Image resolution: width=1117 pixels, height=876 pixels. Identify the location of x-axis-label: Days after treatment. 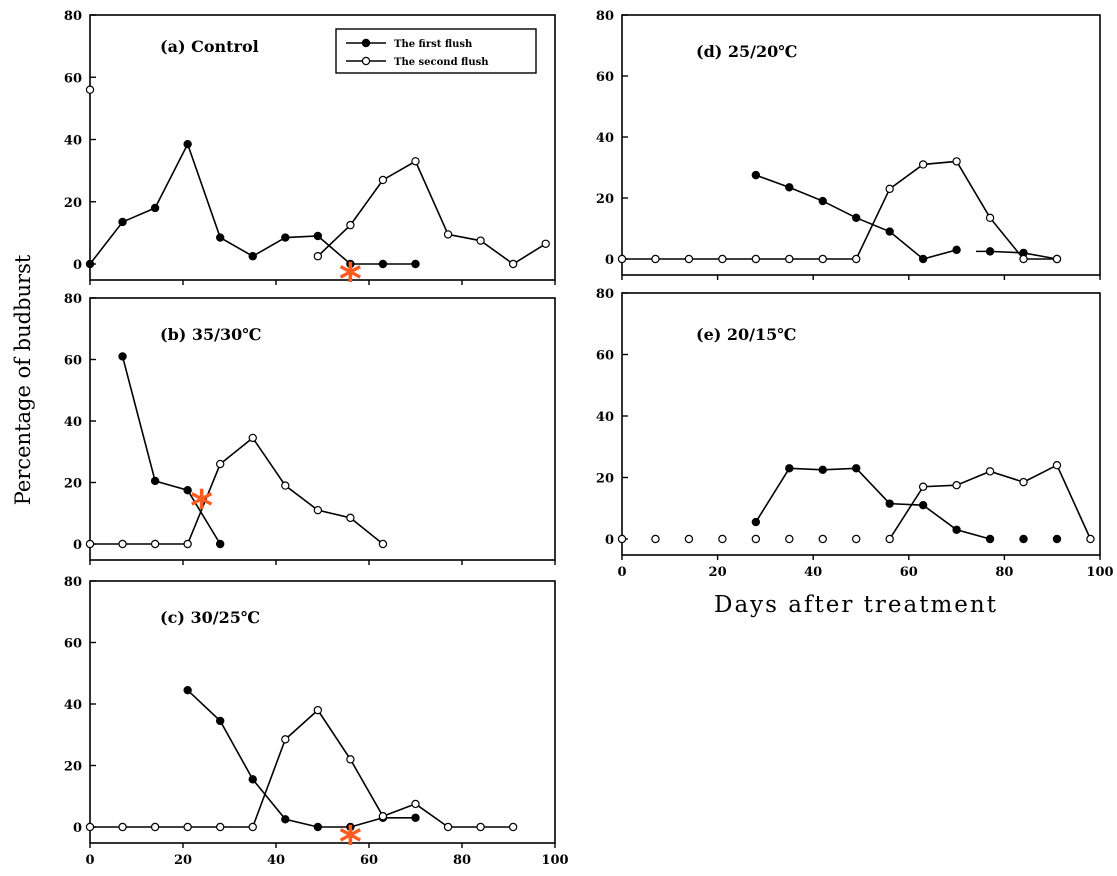
(856, 605).